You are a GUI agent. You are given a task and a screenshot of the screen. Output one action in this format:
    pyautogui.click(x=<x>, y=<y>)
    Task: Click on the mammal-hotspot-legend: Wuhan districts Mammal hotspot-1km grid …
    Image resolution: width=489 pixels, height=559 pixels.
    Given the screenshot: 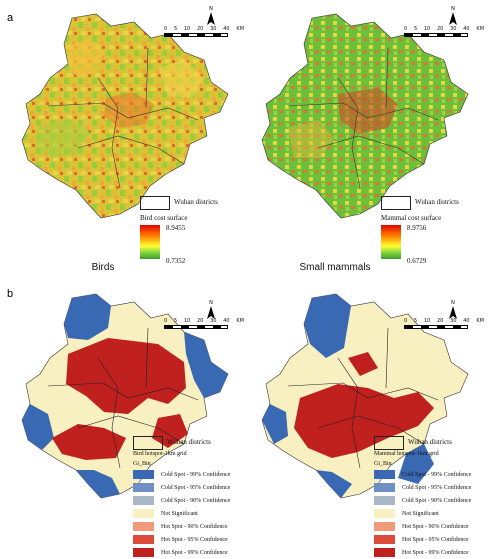 What is the action you would take?
    pyautogui.click(x=423, y=497)
    